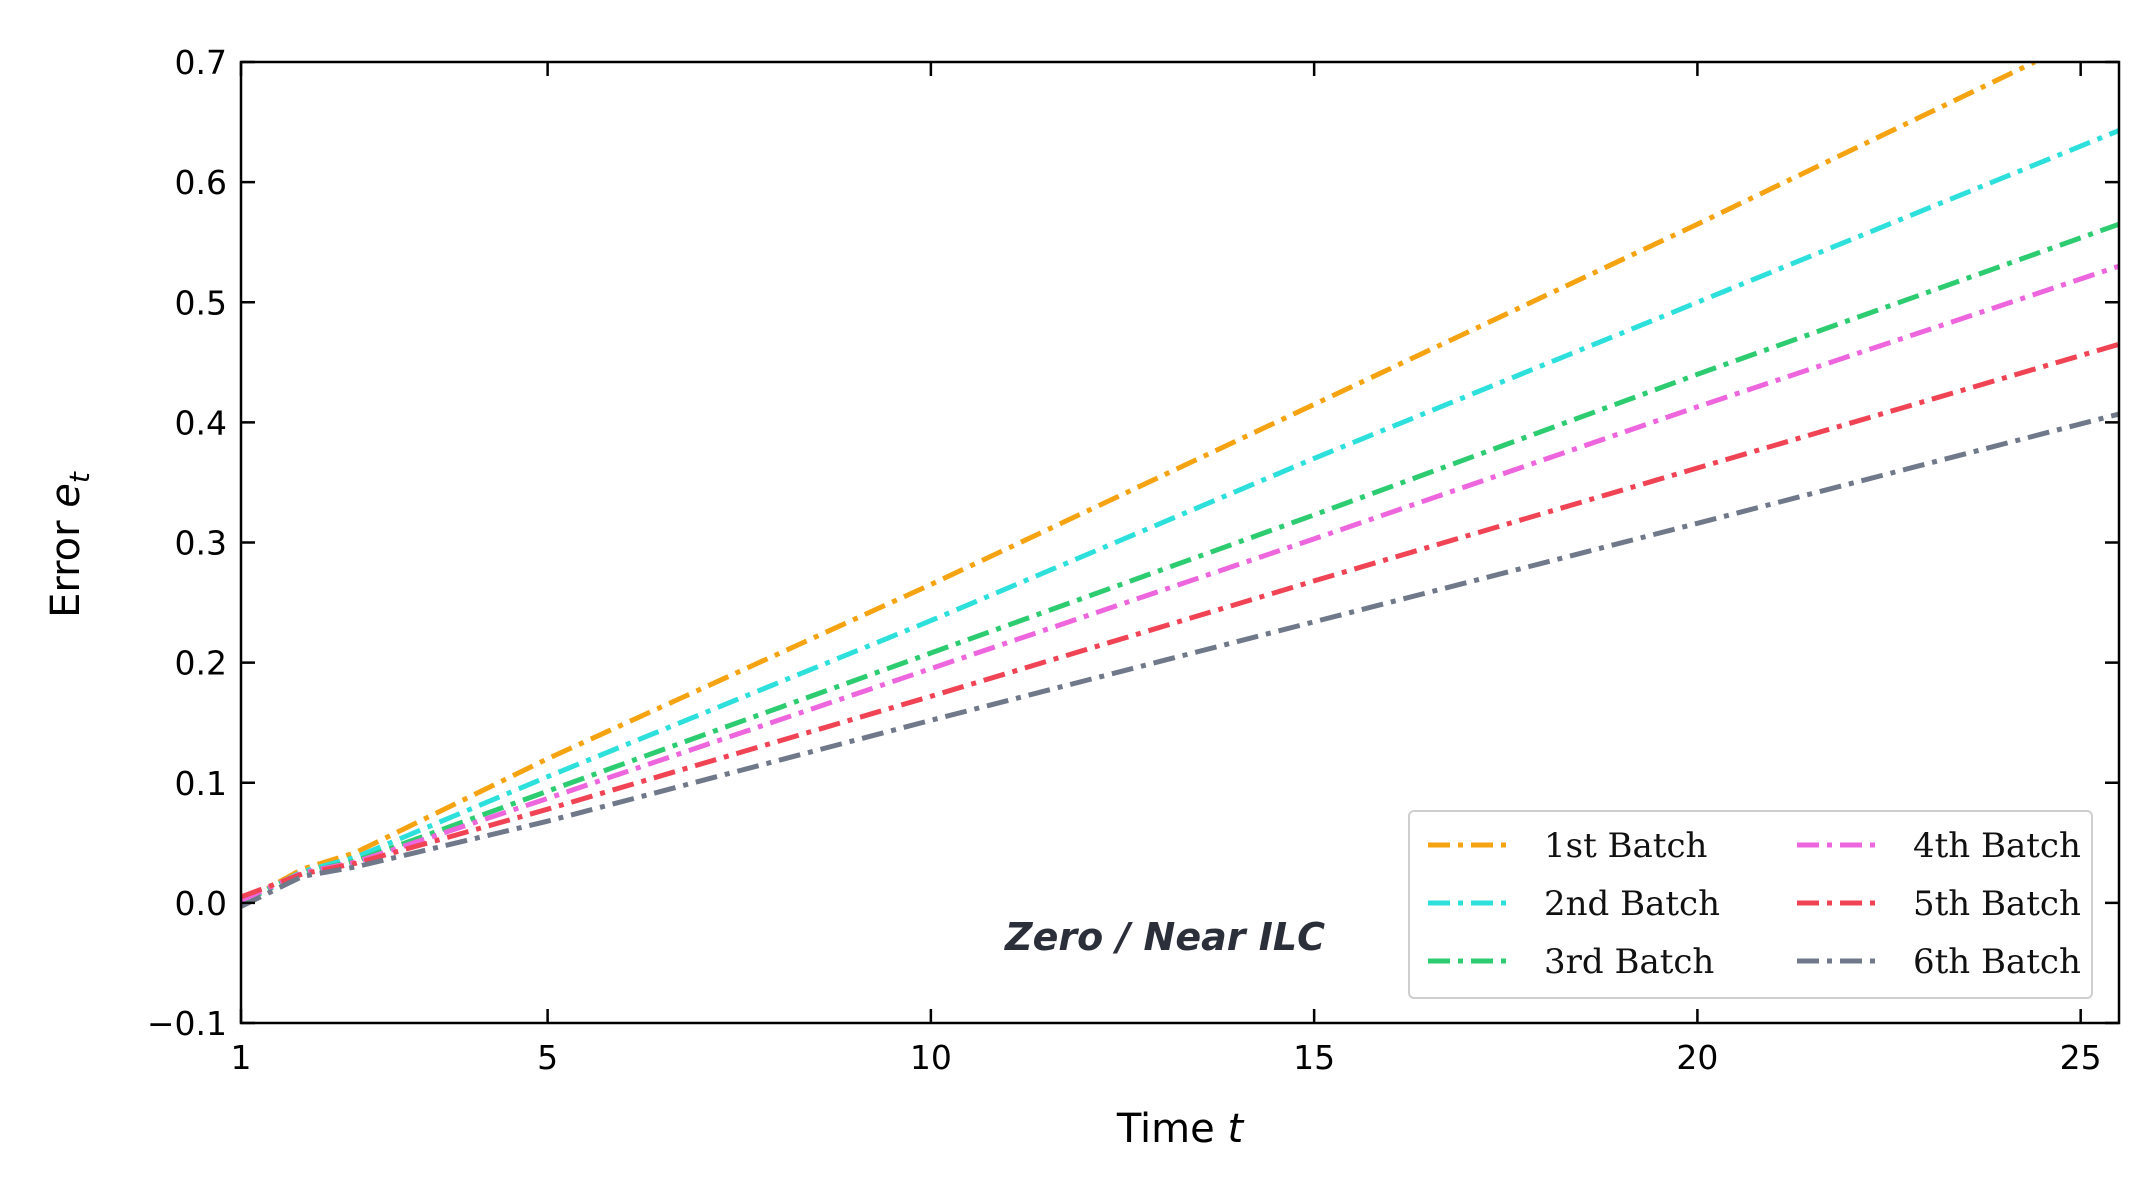 Image resolution: width=2151 pixels, height=1195 pixels. Describe the element at coordinates (1997, 846) in the screenshot. I see `legend-label-4: 4th Batch` at that location.